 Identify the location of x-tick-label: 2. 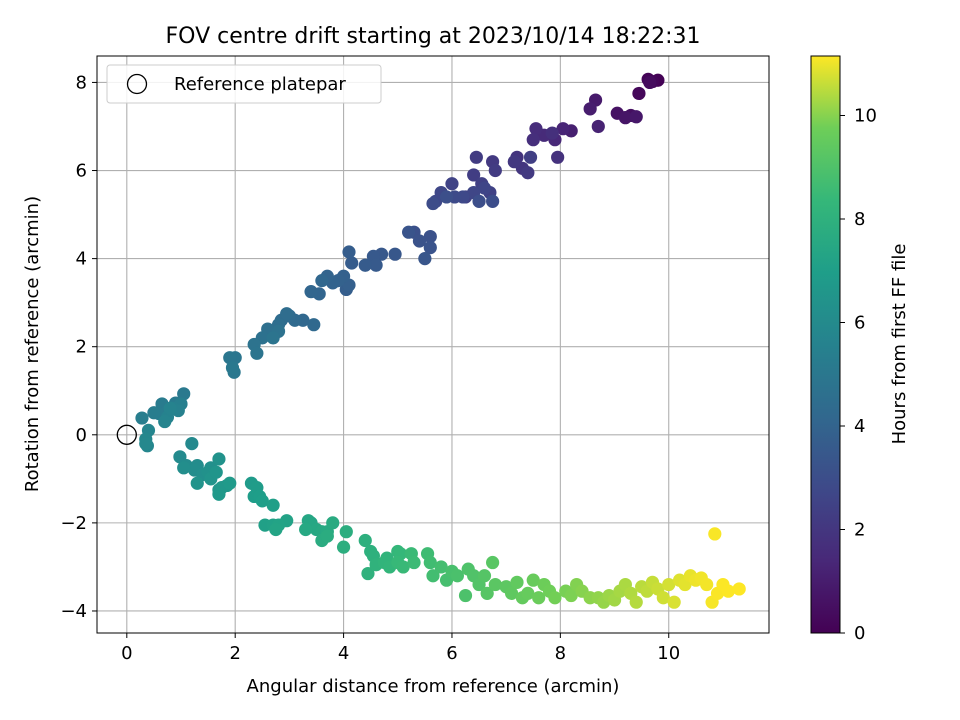
(234, 653).